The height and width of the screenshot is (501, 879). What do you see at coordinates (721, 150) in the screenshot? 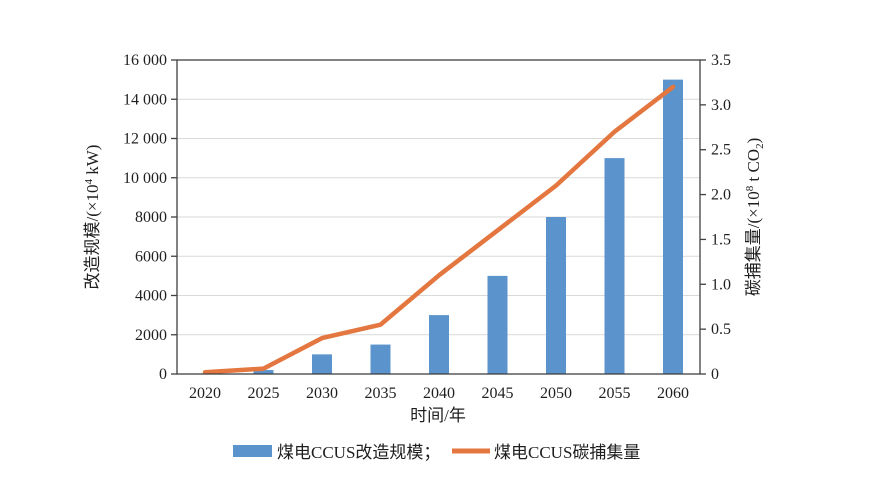
I see `right-axis-tick-label: 2.5` at bounding box center [721, 150].